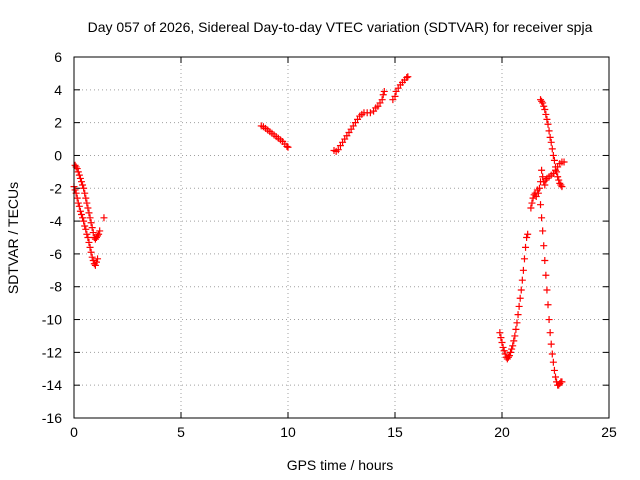 Image resolution: width=640 pixels, height=480 pixels. What do you see at coordinates (340, 465) in the screenshot?
I see `x-axis-label: GPS time / hours` at bounding box center [340, 465].